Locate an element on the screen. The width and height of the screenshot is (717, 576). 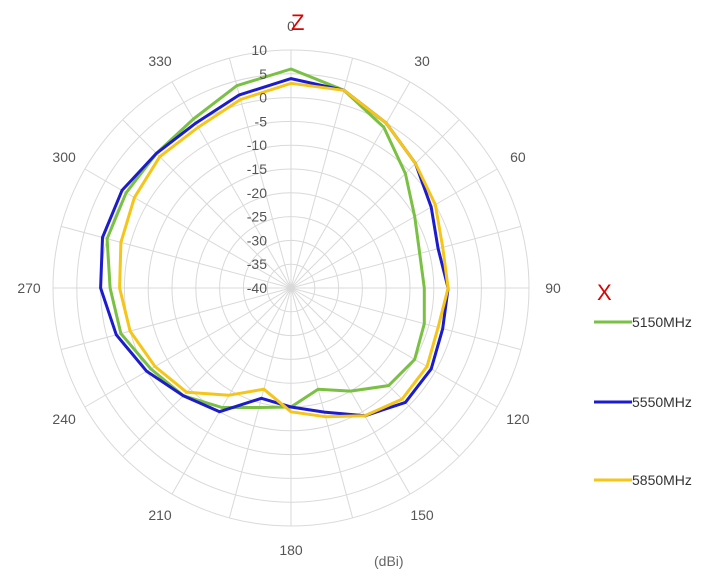
radial-tick-label: -25 is located at coordinates (257, 217).